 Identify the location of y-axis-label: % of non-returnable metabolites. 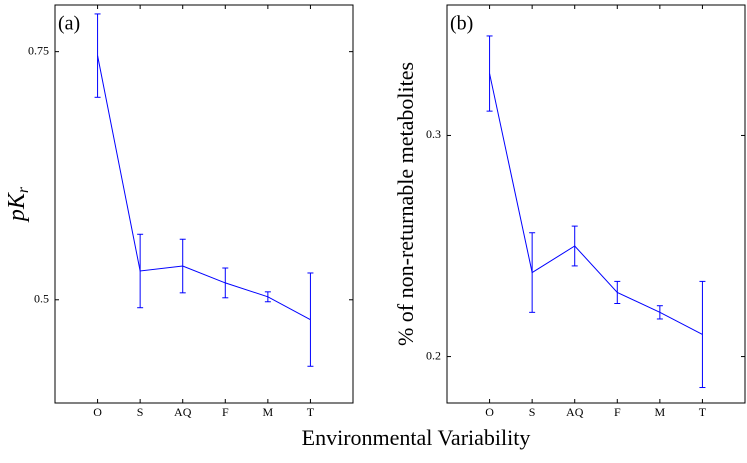
(405, 204).